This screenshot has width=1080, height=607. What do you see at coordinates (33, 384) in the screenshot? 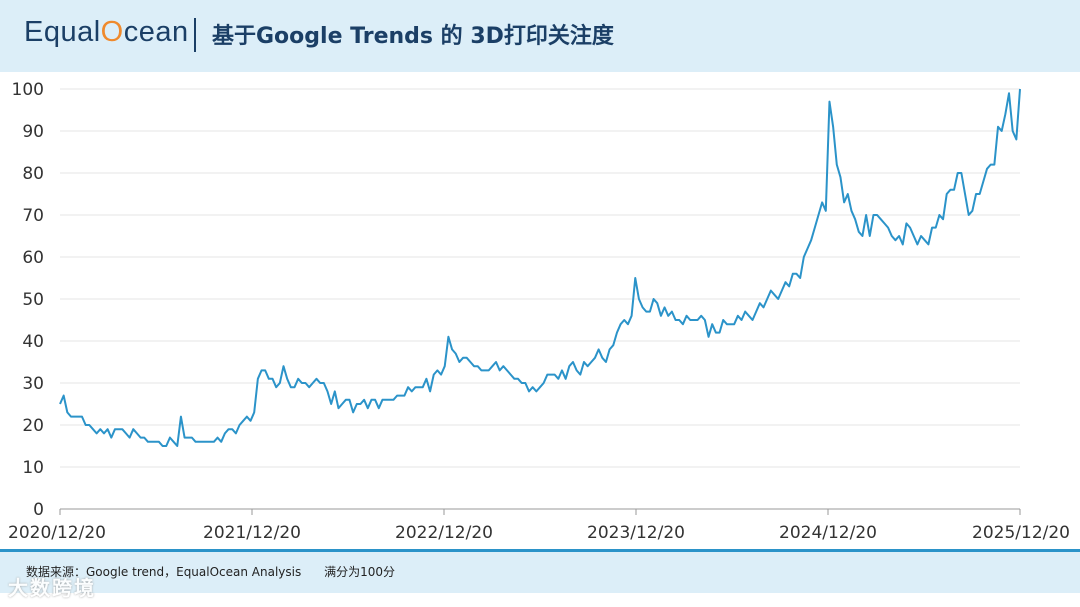
I see `y-tick-label: 30` at bounding box center [33, 384].